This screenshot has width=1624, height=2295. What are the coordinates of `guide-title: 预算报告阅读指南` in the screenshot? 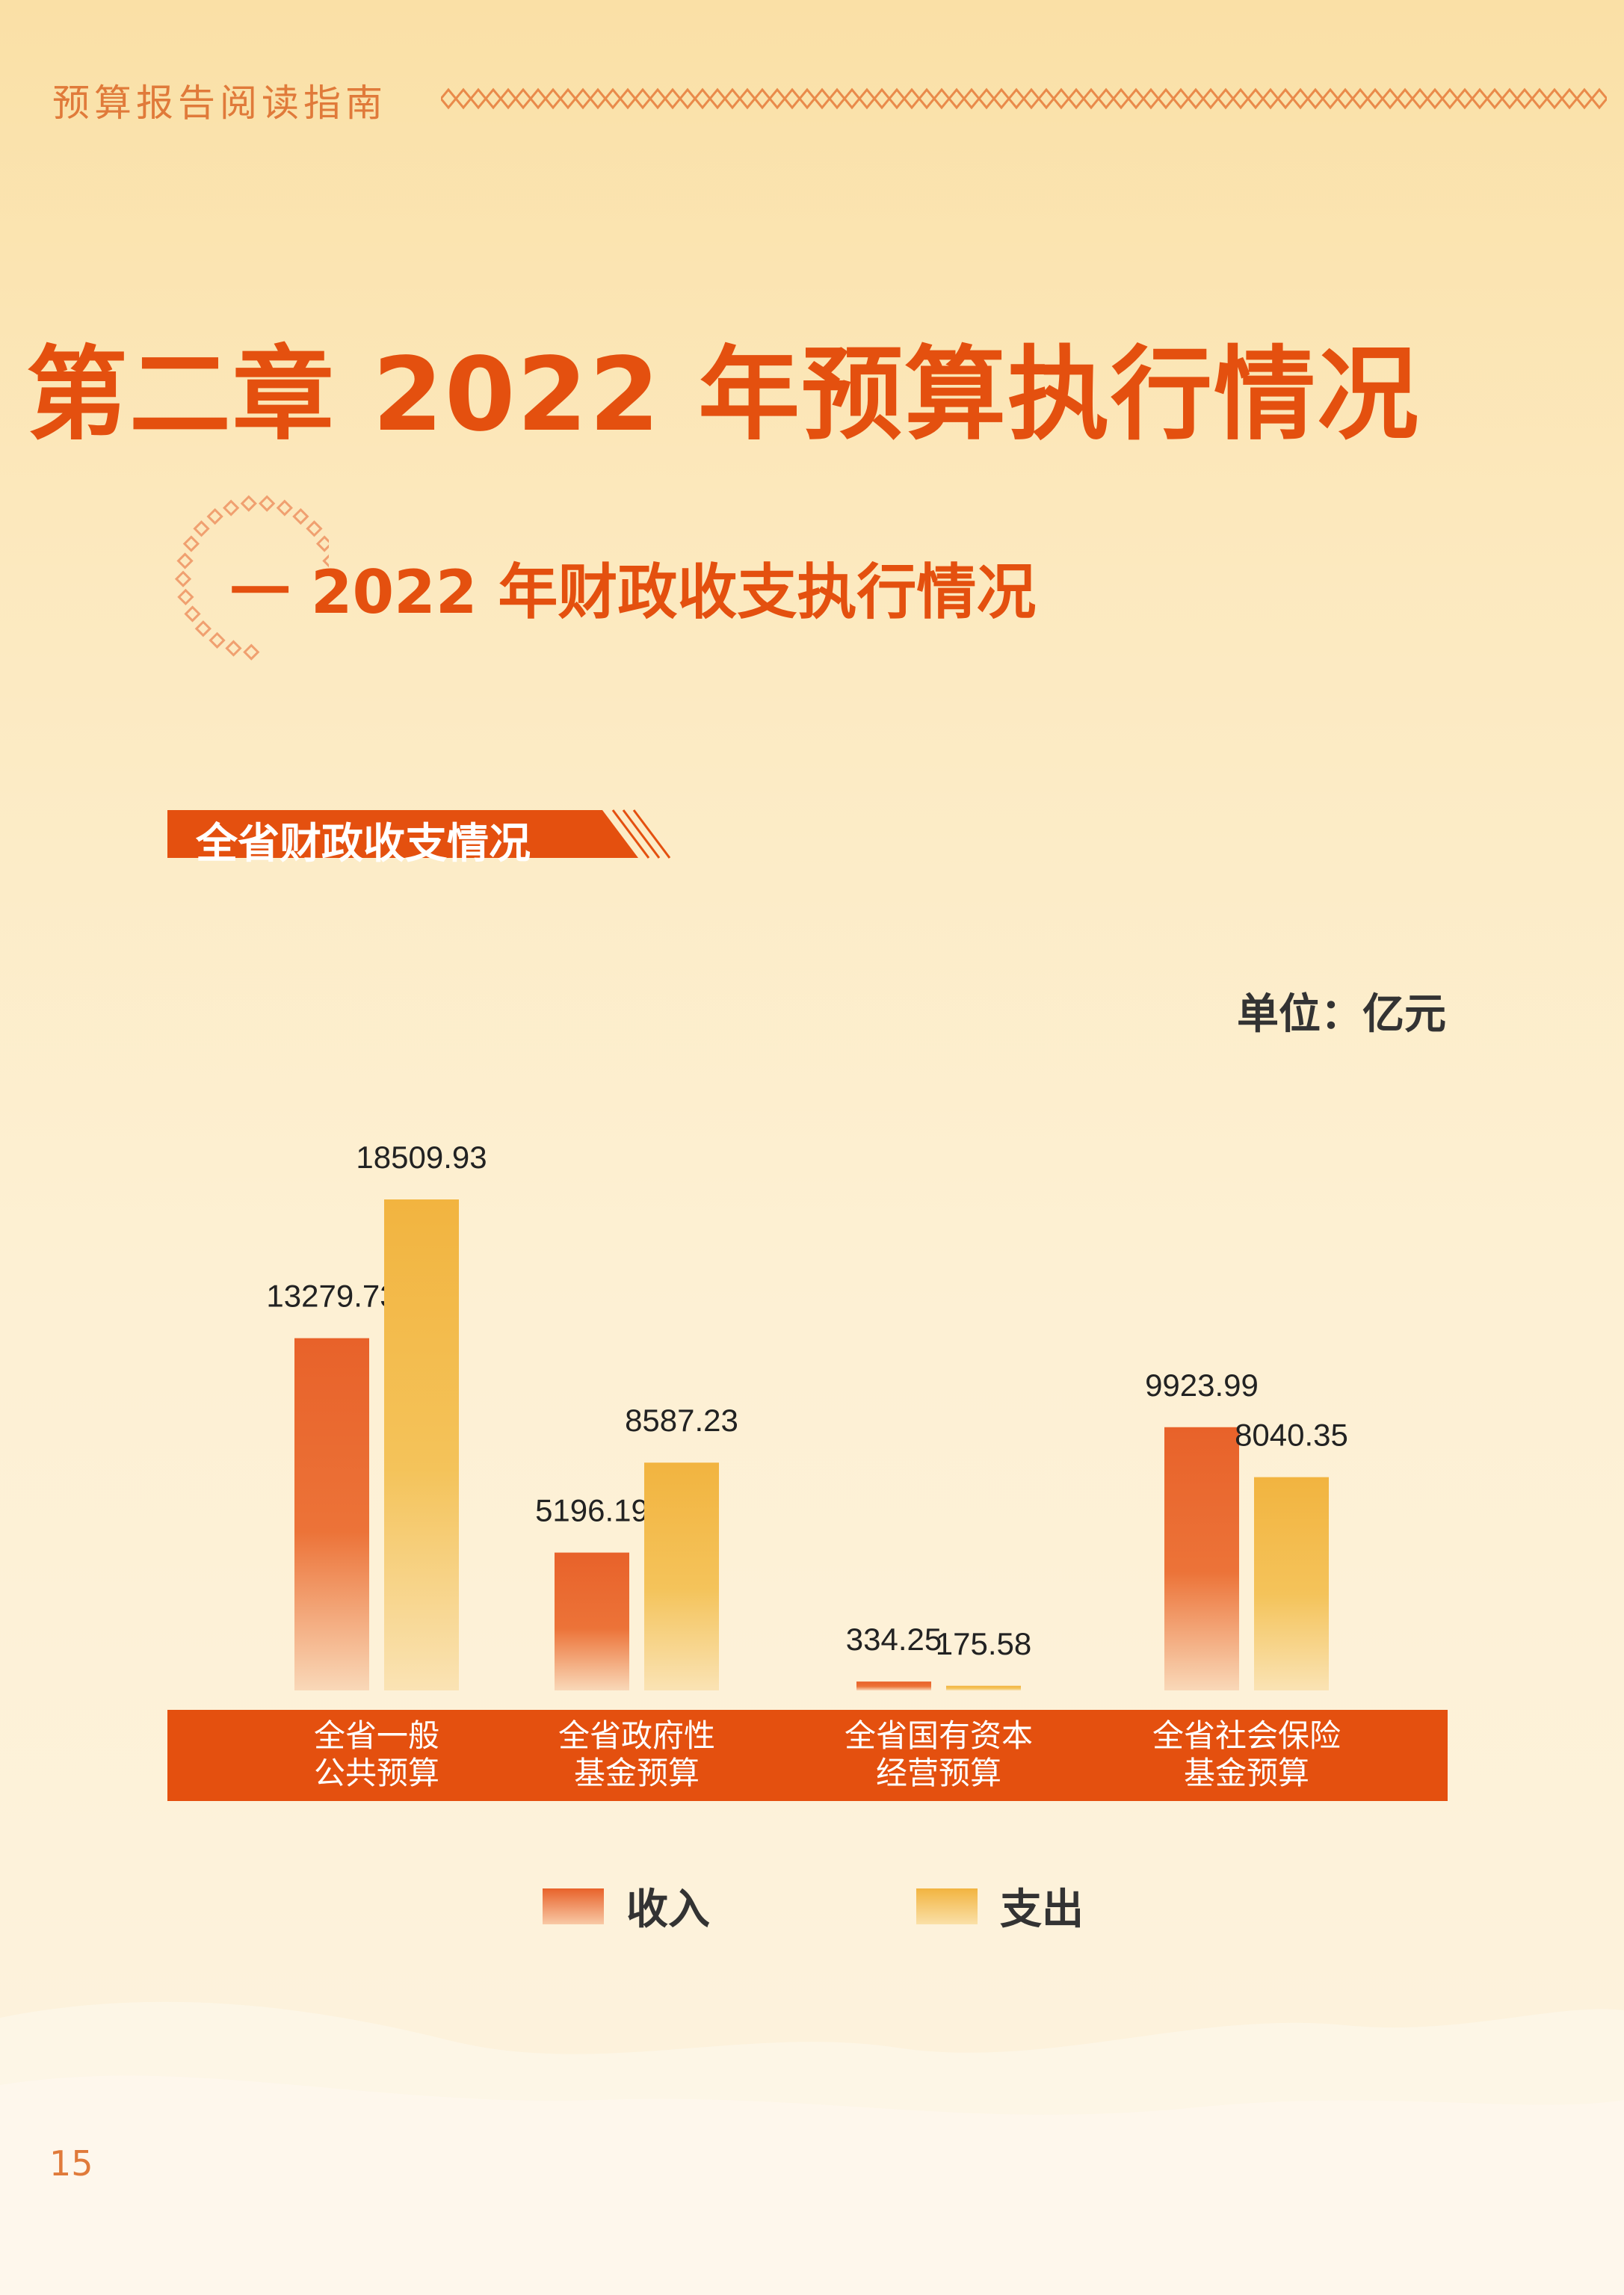 It's located at (219, 103).